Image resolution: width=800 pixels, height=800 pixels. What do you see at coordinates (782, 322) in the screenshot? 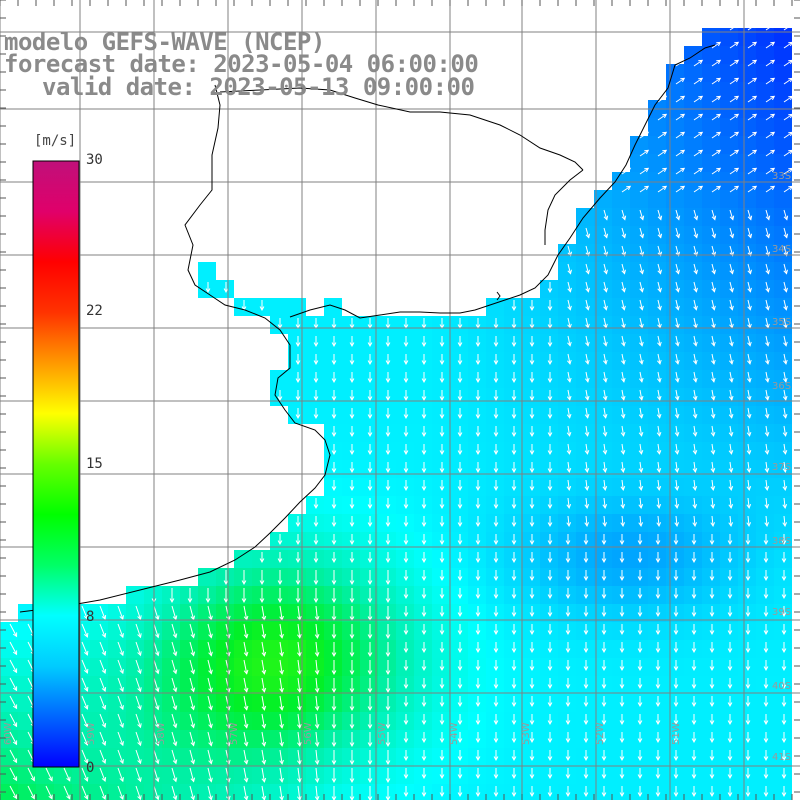
I see `latitude-label: 35S` at bounding box center [782, 322].